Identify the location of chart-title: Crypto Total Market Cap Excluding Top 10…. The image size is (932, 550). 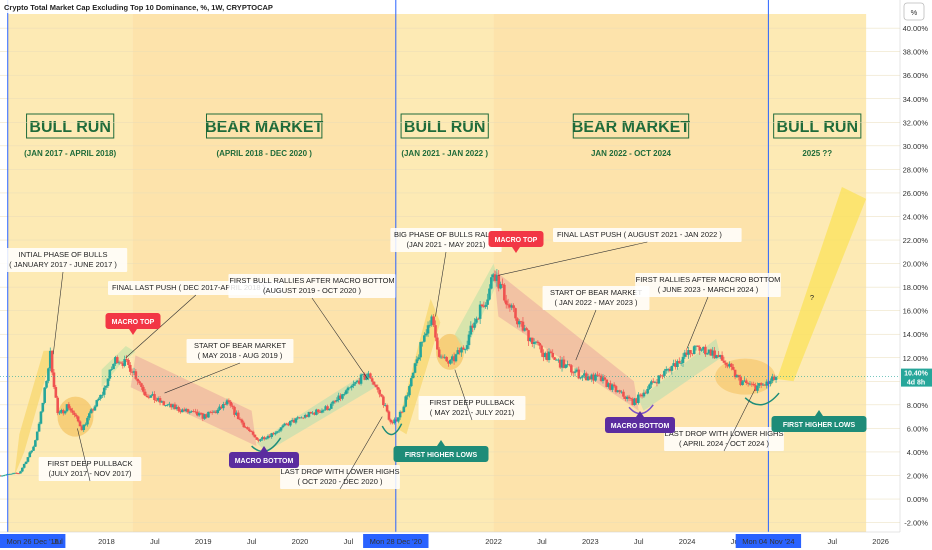
(138, 7).